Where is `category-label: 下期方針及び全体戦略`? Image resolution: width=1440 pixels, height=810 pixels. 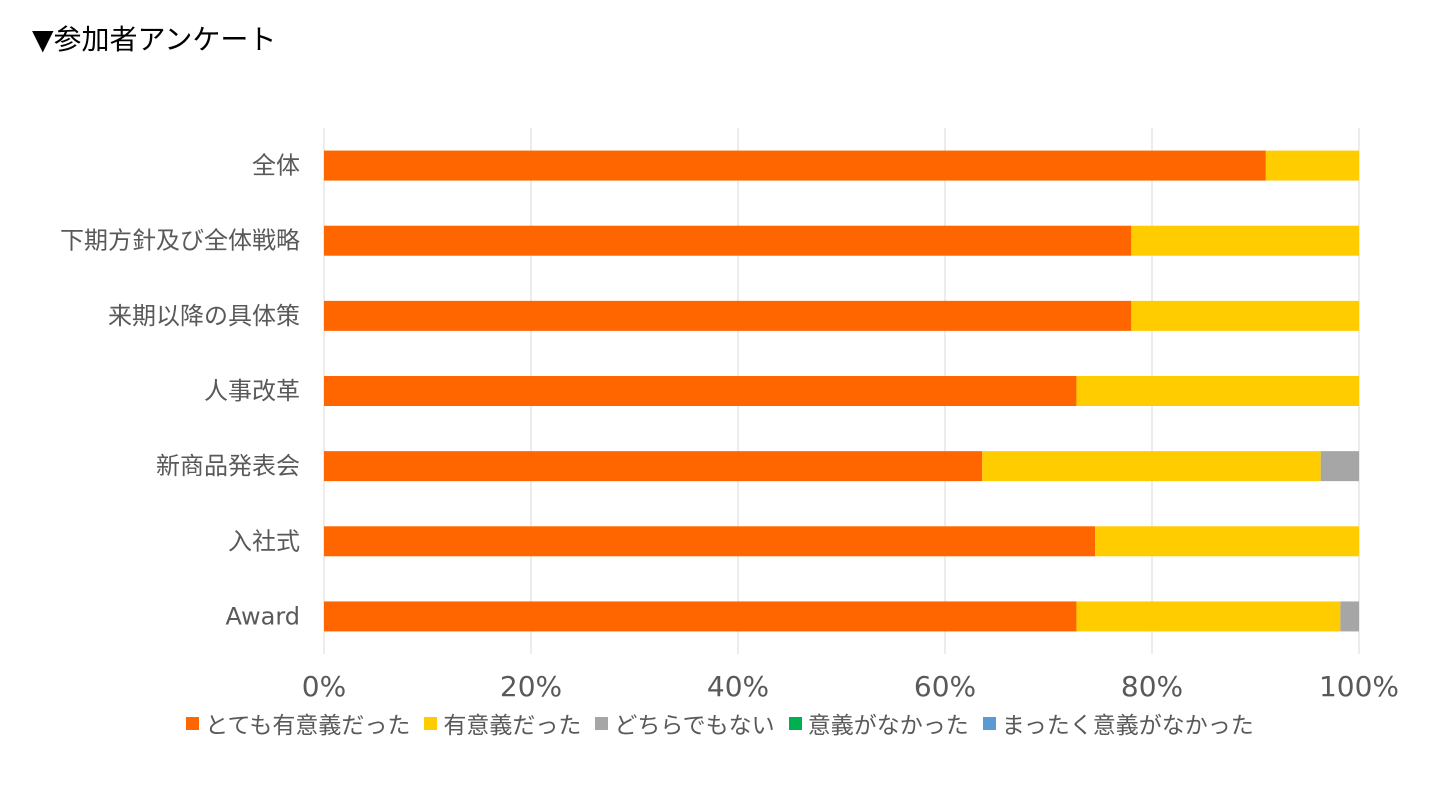
category-label: 下期方針及び全体戦略 is located at coordinates (180, 241).